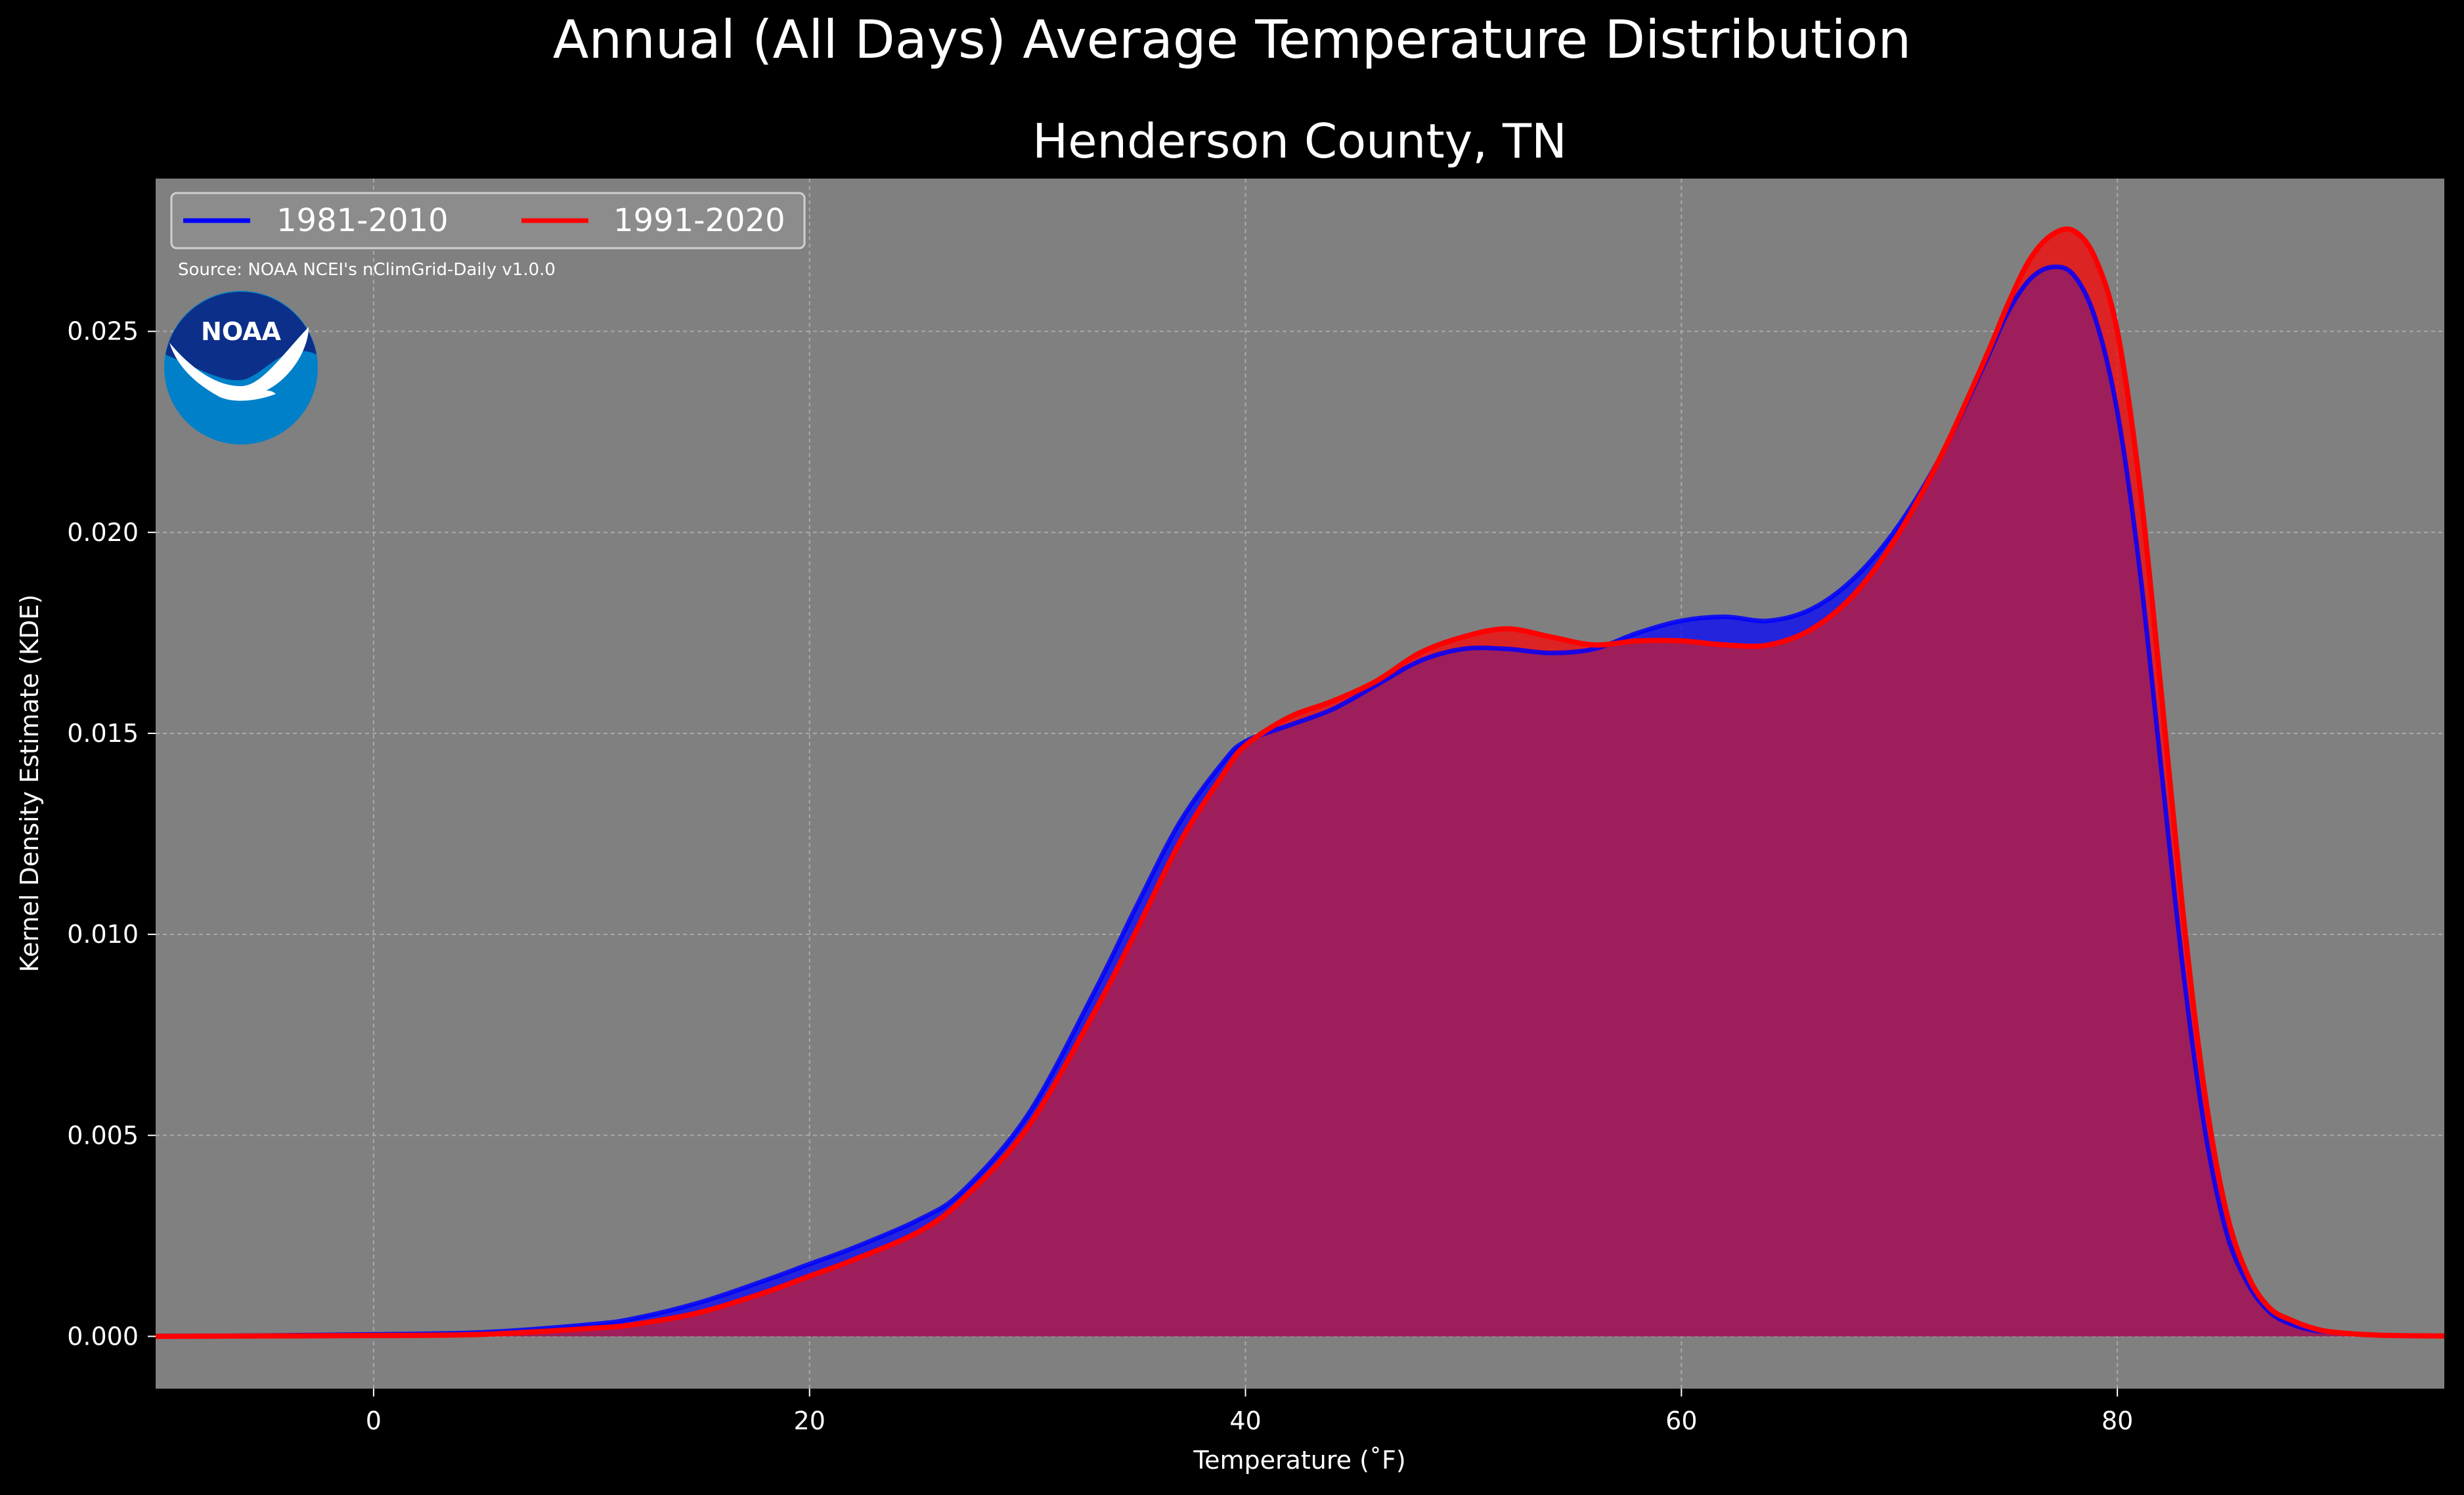 Image resolution: width=2464 pixels, height=1495 pixels. What do you see at coordinates (103, 934) in the screenshot?
I see `y-tick-label: 0.010` at bounding box center [103, 934].